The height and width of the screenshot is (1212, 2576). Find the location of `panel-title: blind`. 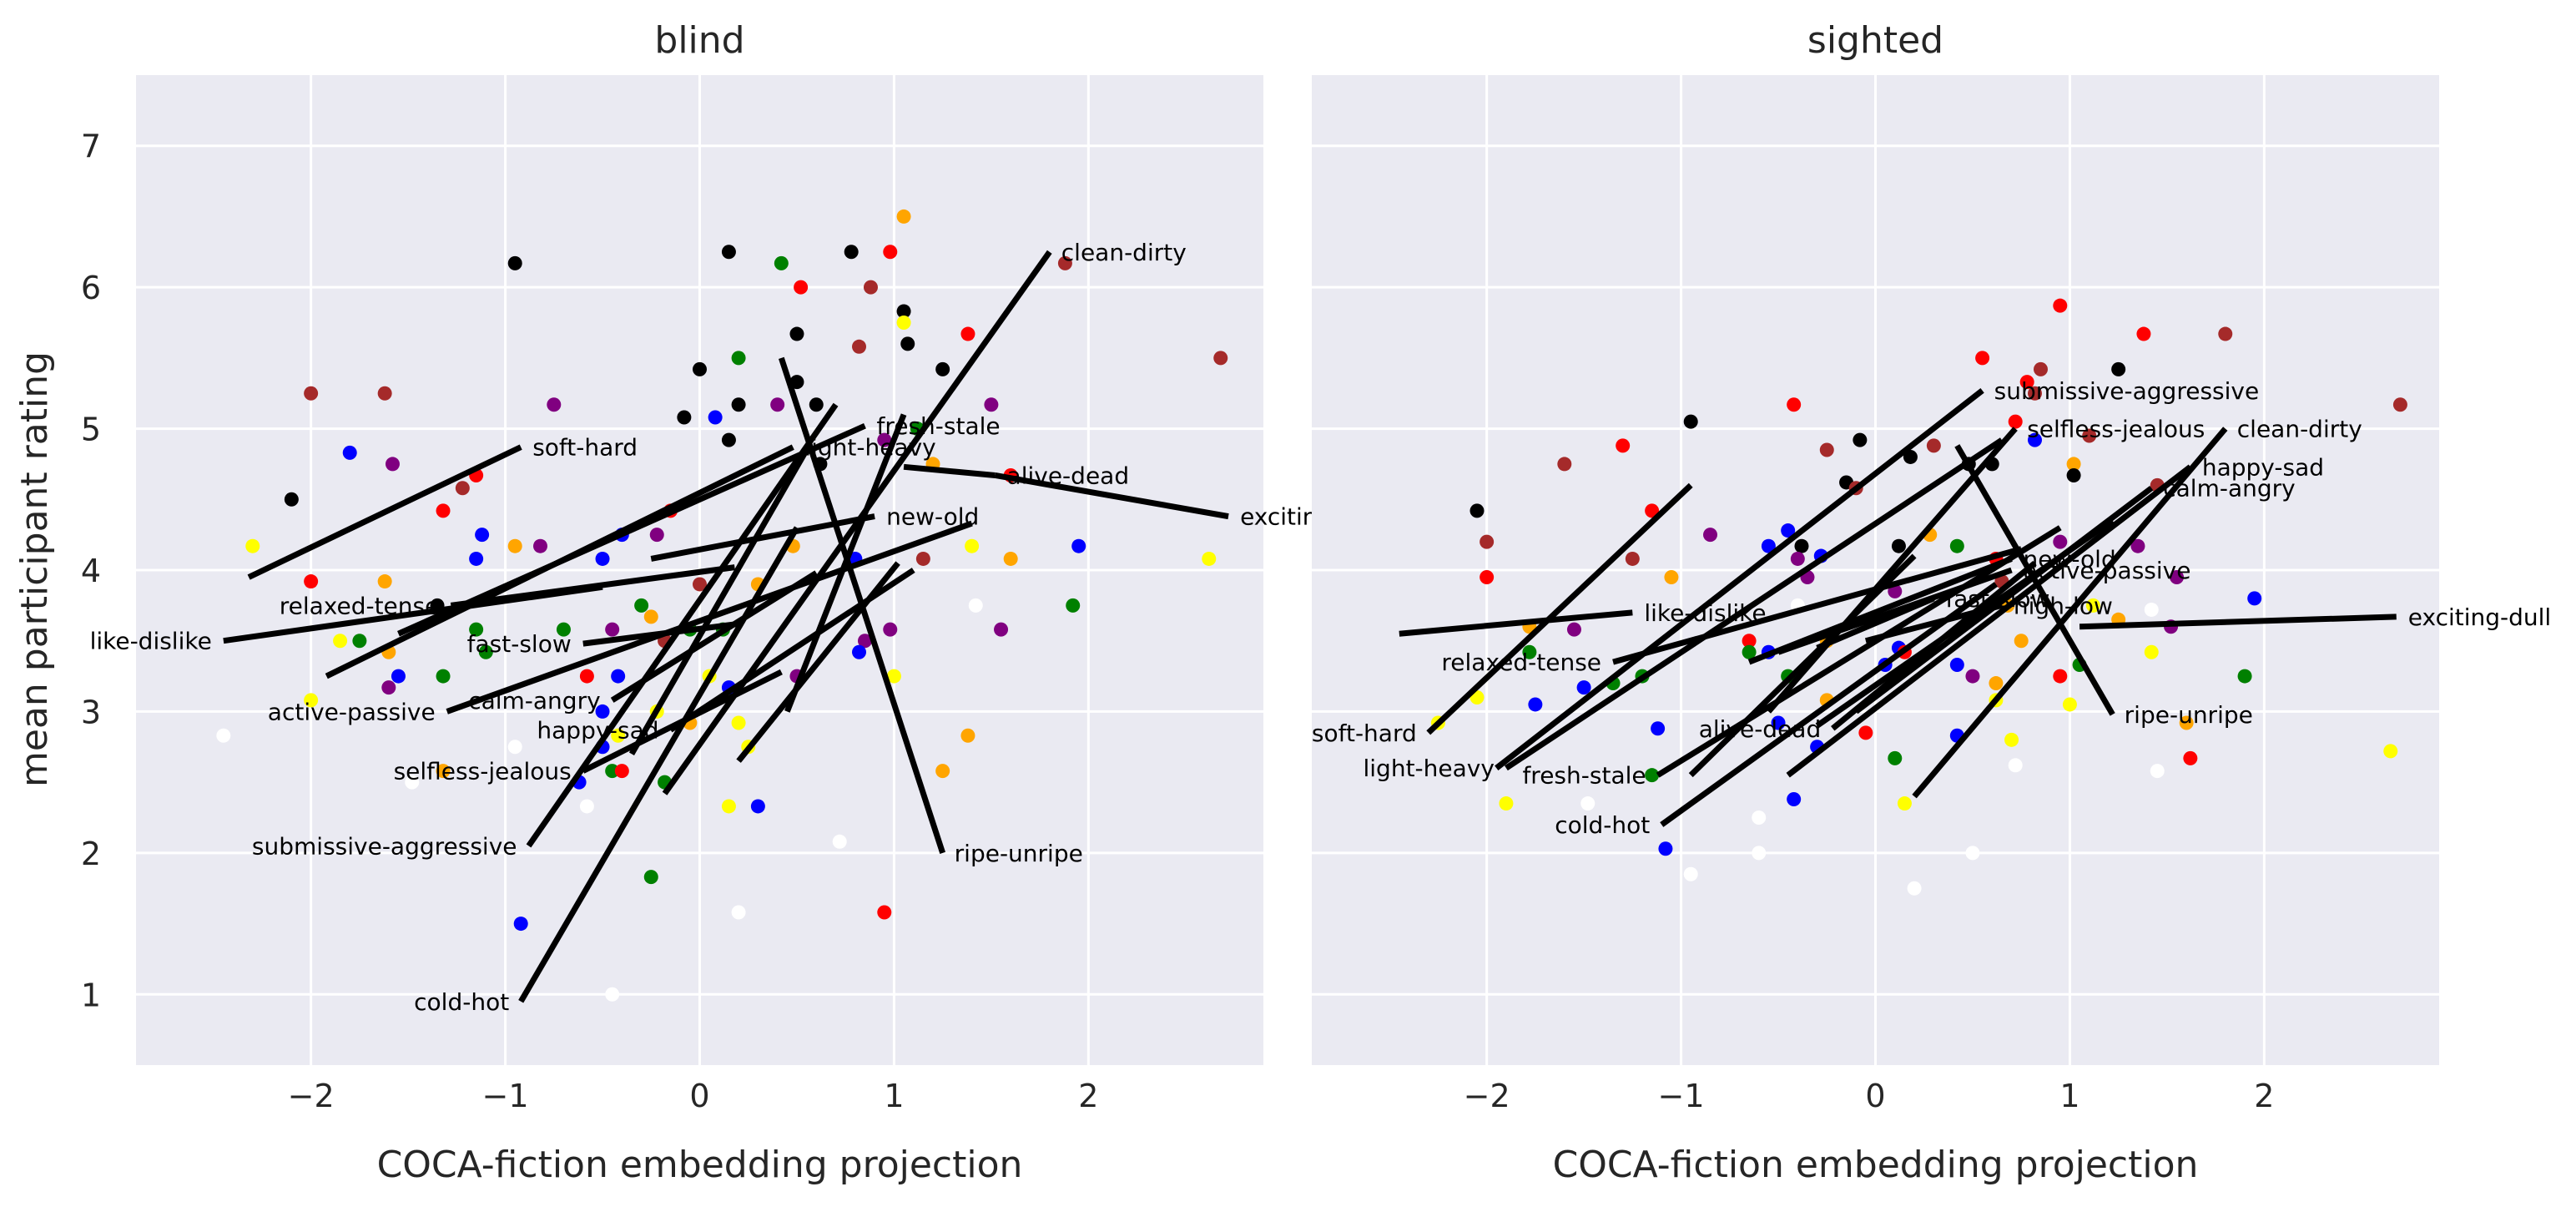

panel-title: blind is located at coordinates (699, 40).